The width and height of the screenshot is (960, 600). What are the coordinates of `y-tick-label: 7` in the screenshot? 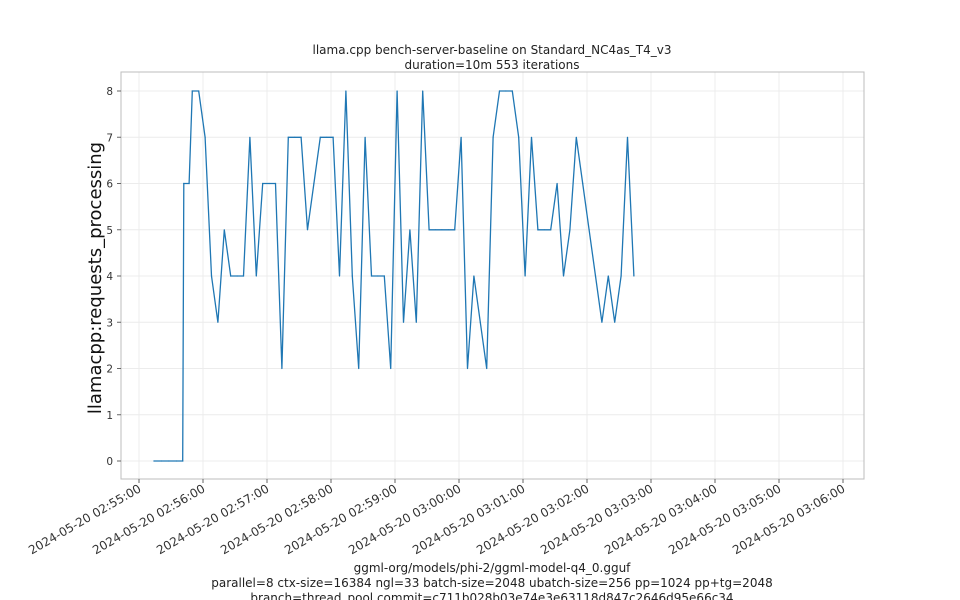 It's located at (109, 138).